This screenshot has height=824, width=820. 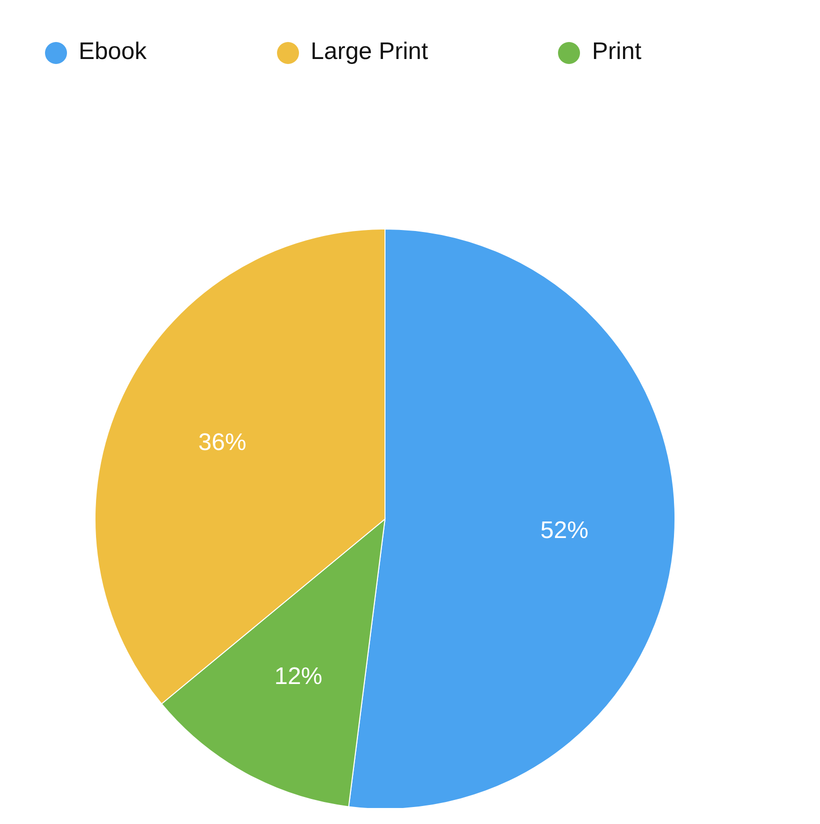 What do you see at coordinates (222, 442) in the screenshot?
I see `data-label: 36%` at bounding box center [222, 442].